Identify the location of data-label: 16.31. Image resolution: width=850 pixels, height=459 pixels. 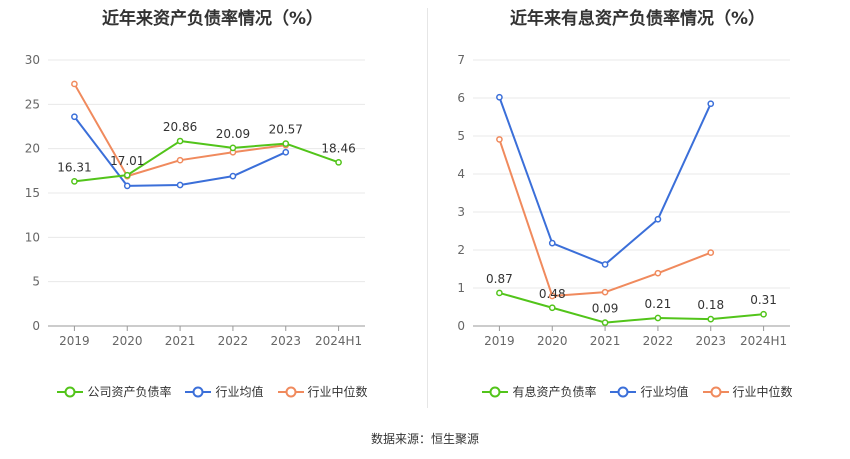
(74, 167).